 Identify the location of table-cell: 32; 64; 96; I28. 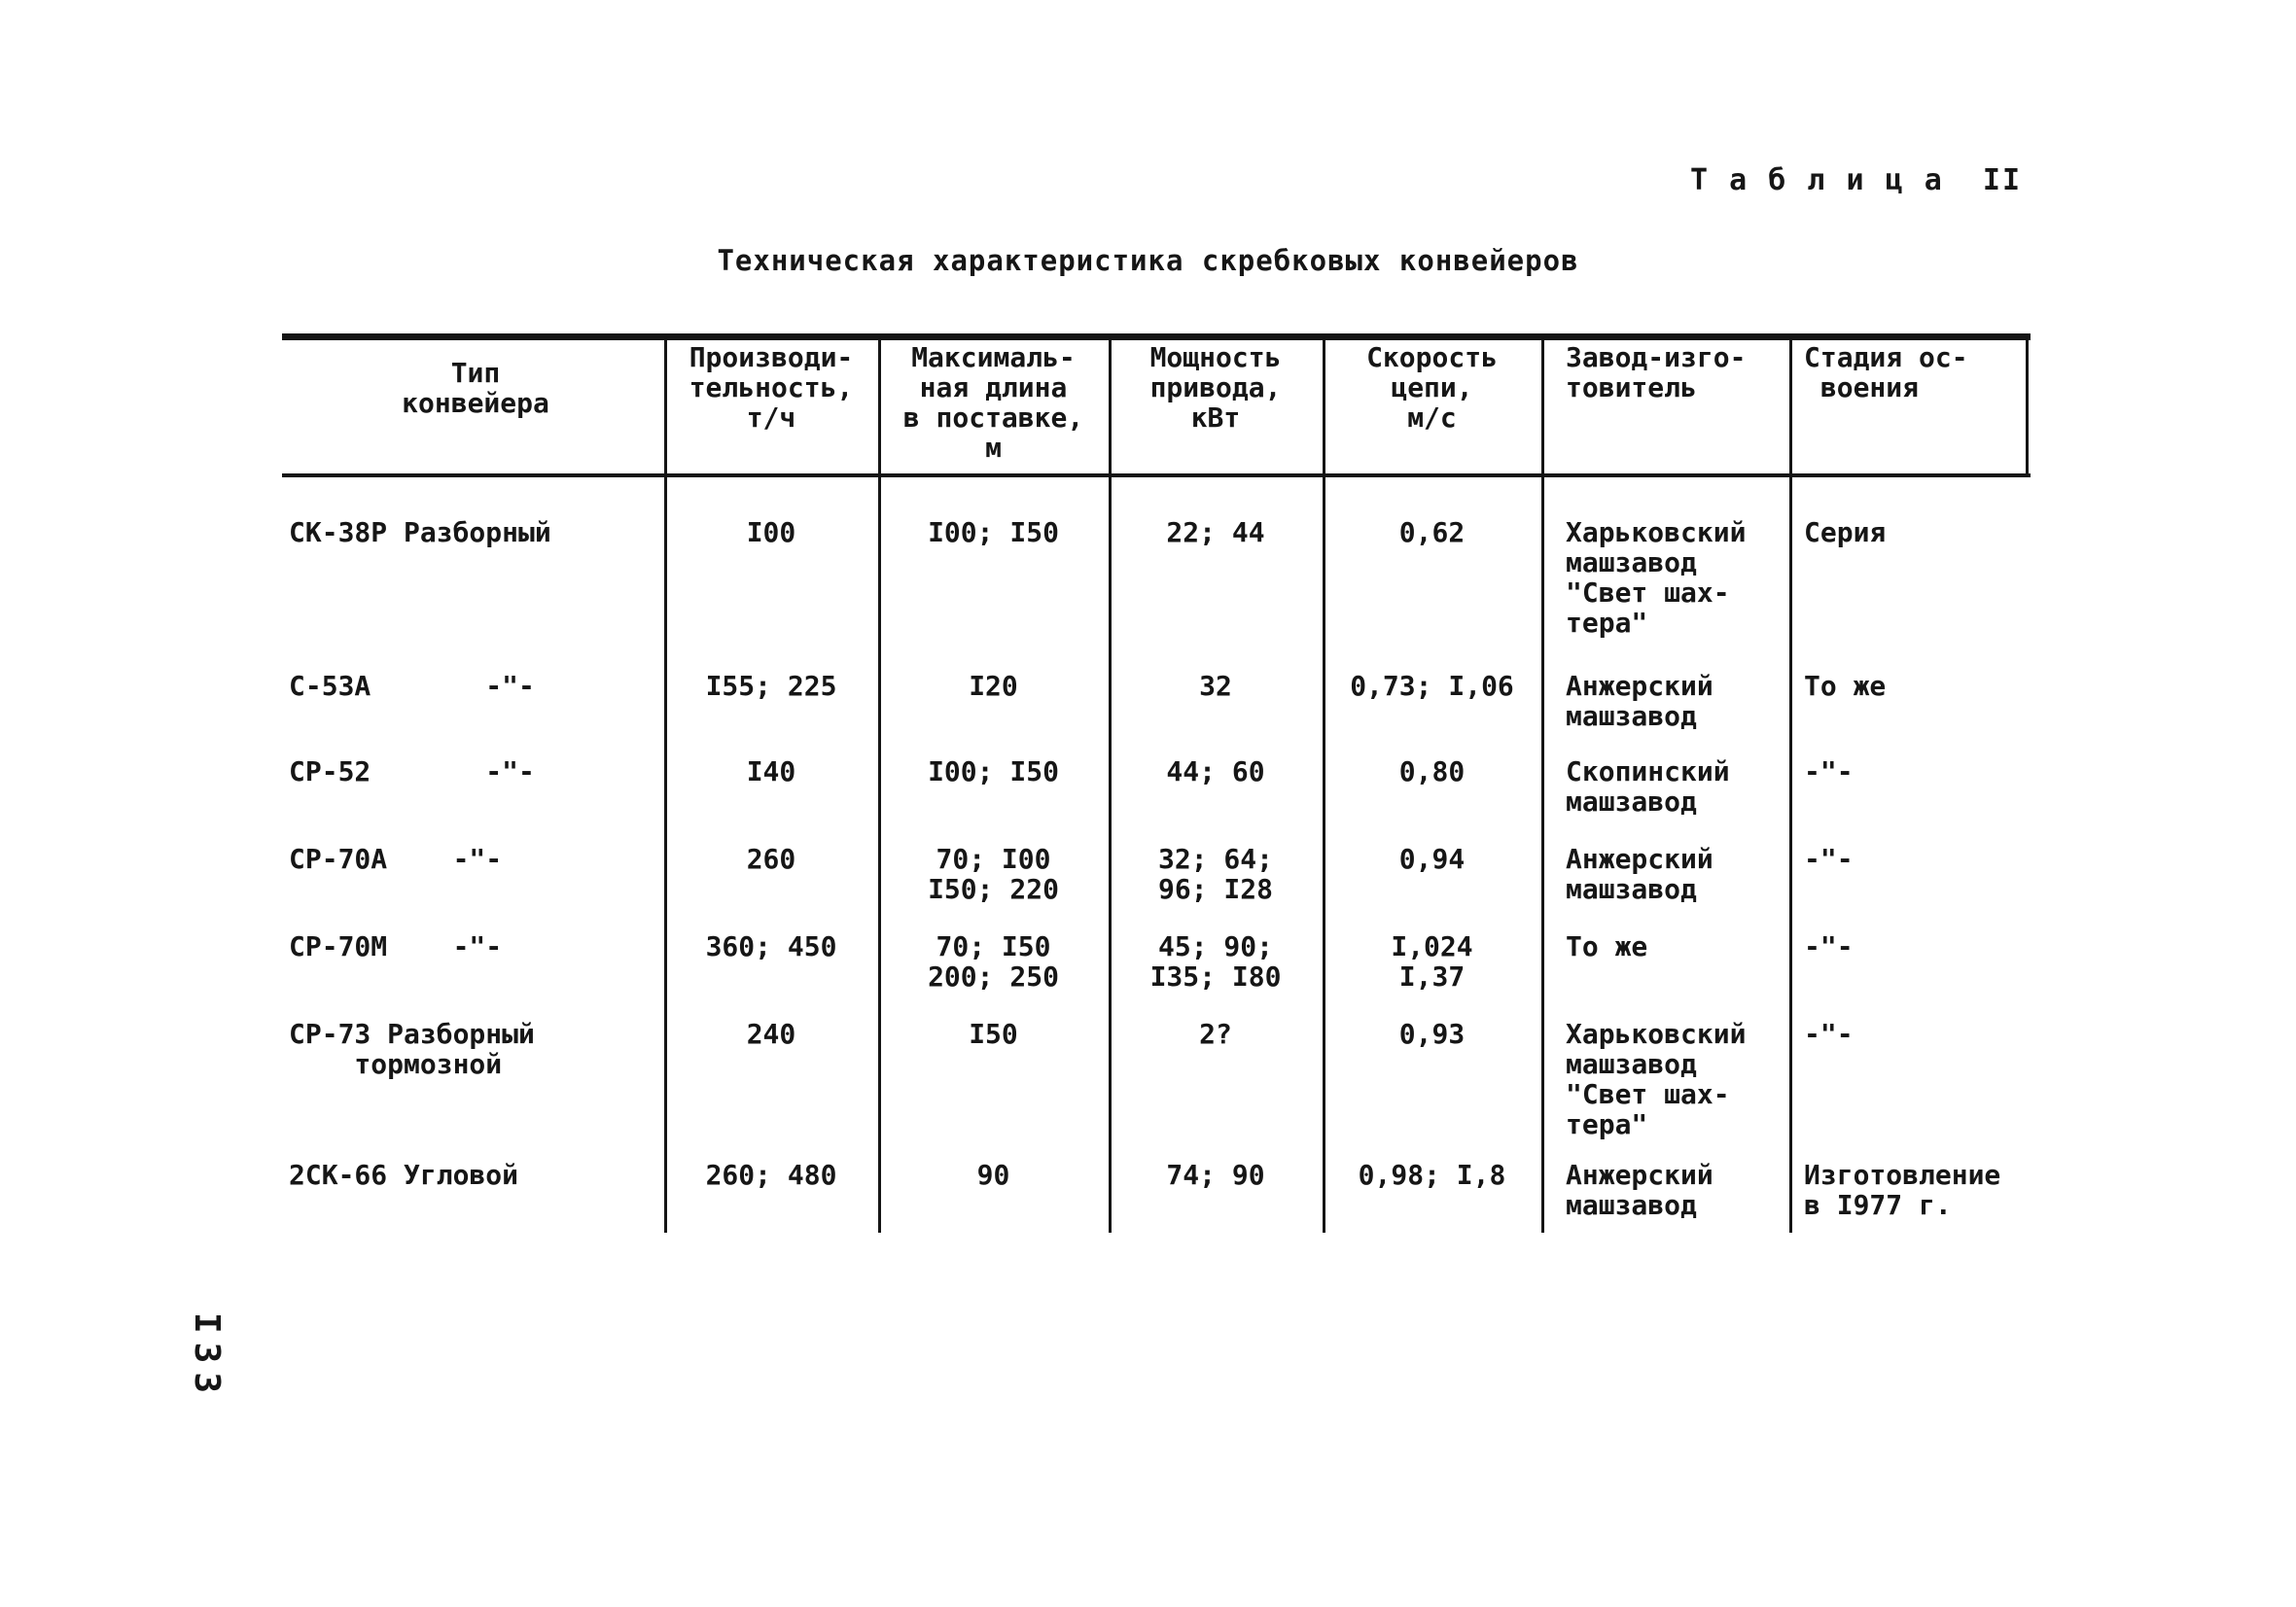
(1215, 874).